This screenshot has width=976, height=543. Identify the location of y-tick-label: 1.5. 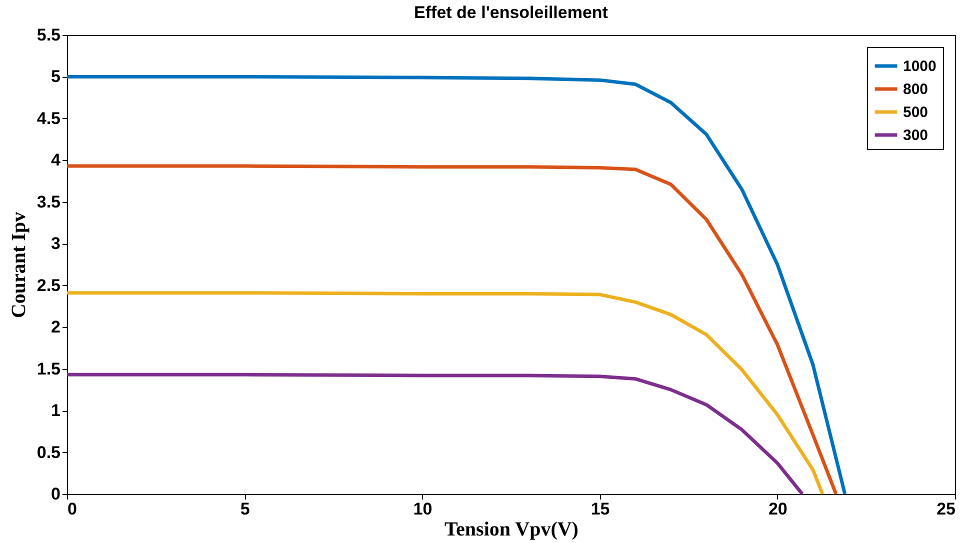
(48, 368).